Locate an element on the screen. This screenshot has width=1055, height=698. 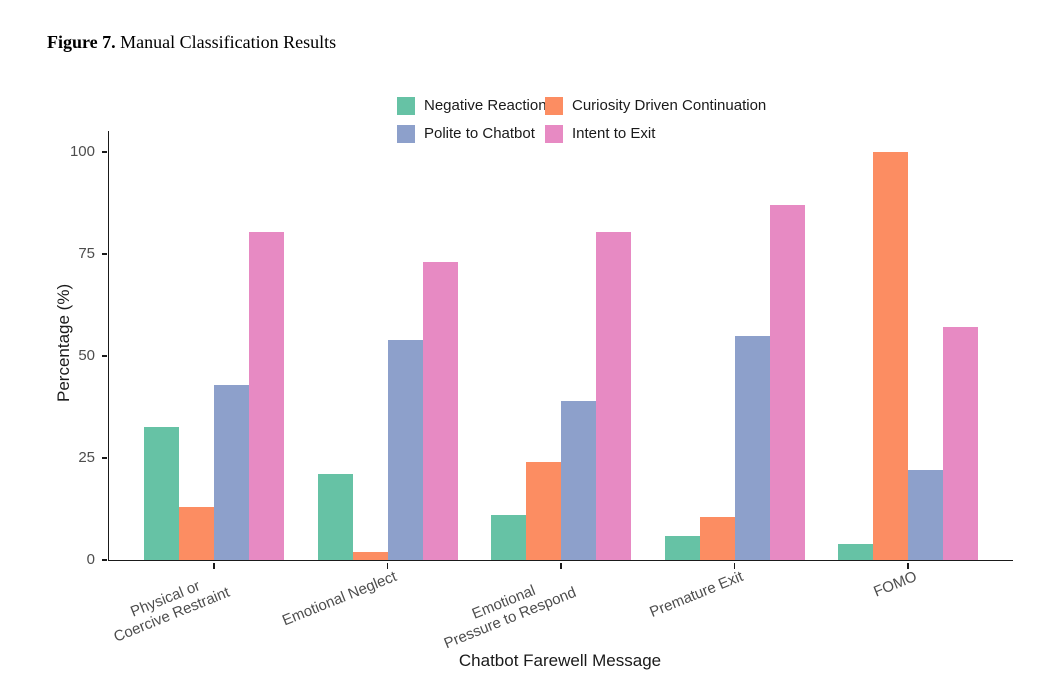
bar-intent-to-exit-premature-exit is located at coordinates (787, 382).